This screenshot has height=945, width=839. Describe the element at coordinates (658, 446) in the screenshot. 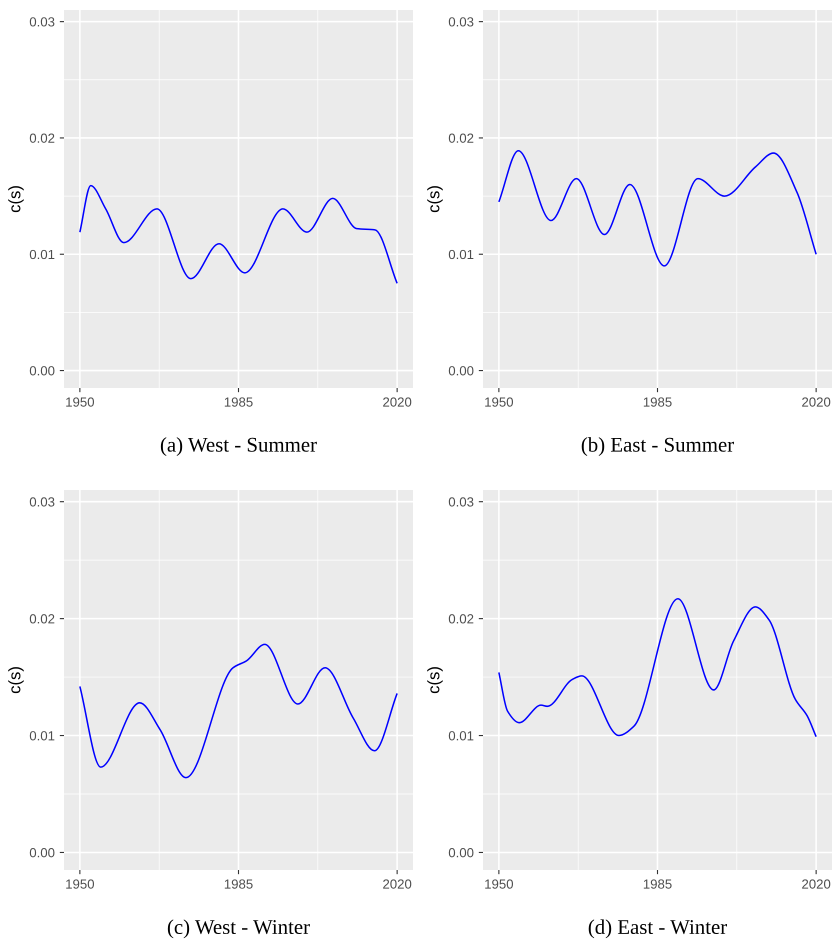

I see `text: (b) East - Summer` at that location.